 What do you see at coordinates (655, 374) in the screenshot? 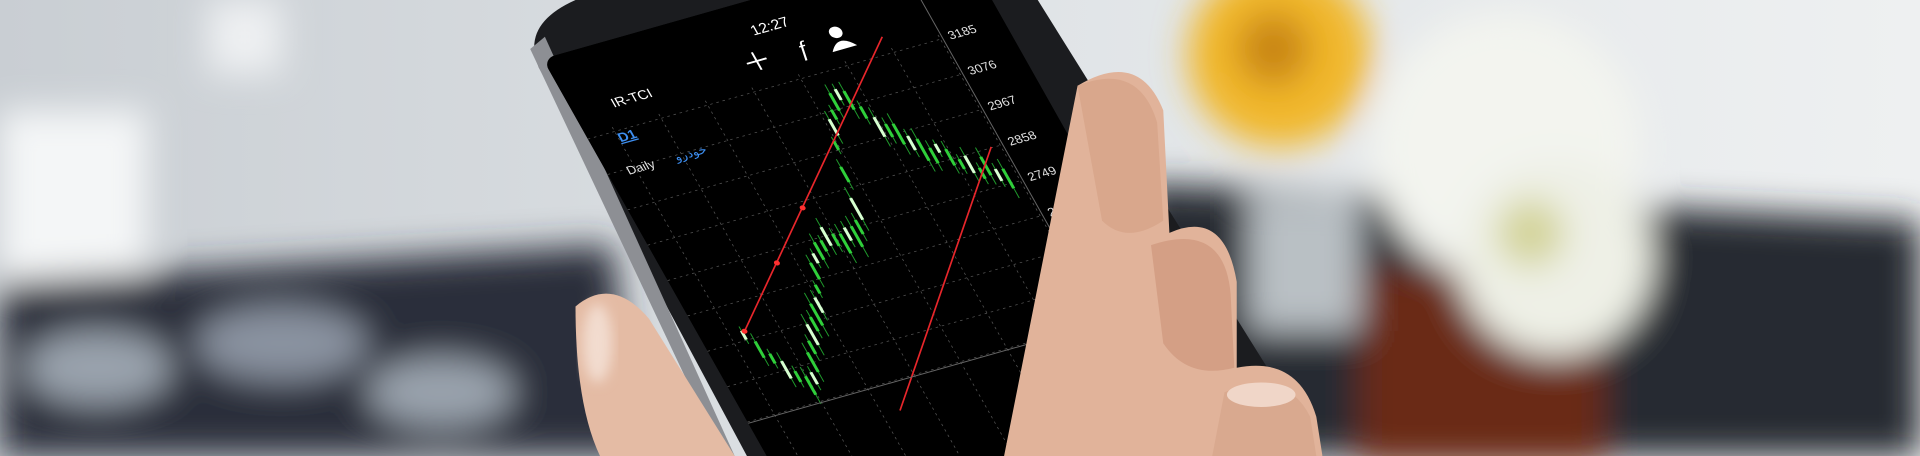
I see `thumb` at bounding box center [655, 374].